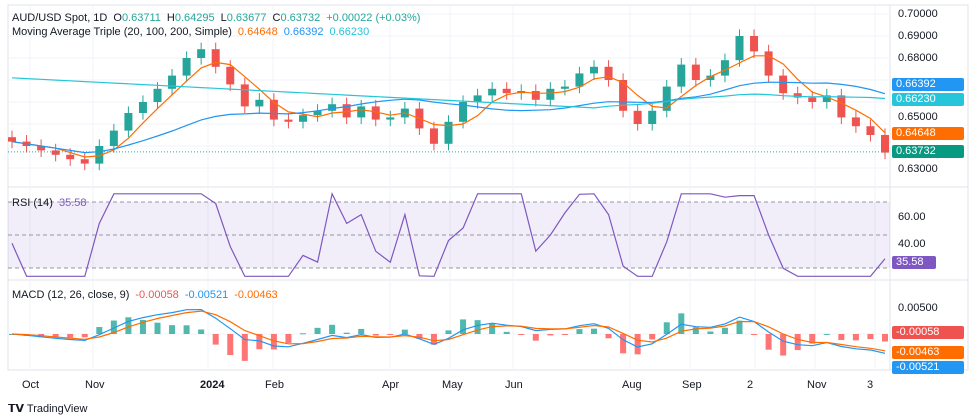  I want to click on y-tick: 0.69000, so click(918, 36).